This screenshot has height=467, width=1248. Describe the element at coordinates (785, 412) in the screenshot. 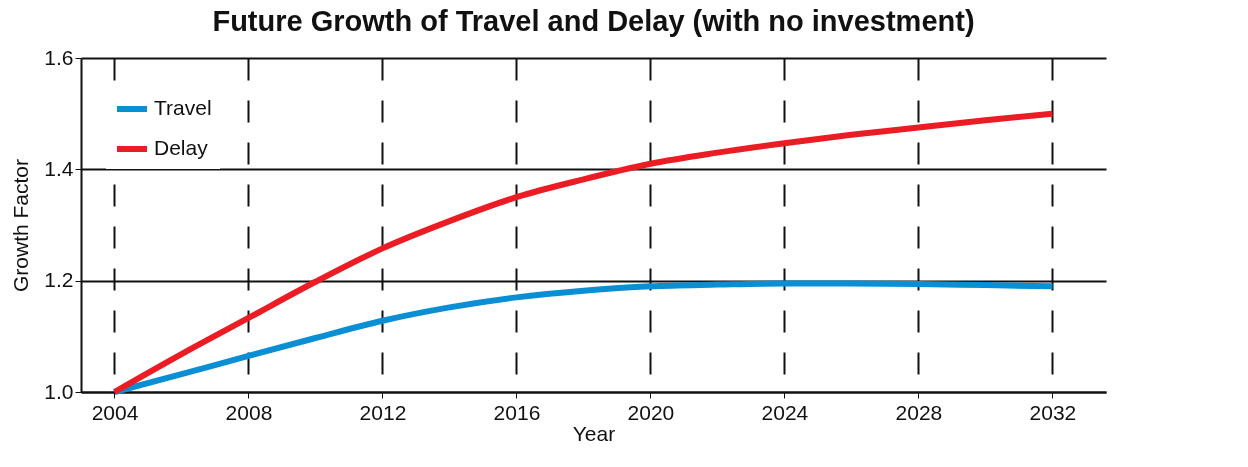

I see `x-tick-label: 2024` at that location.